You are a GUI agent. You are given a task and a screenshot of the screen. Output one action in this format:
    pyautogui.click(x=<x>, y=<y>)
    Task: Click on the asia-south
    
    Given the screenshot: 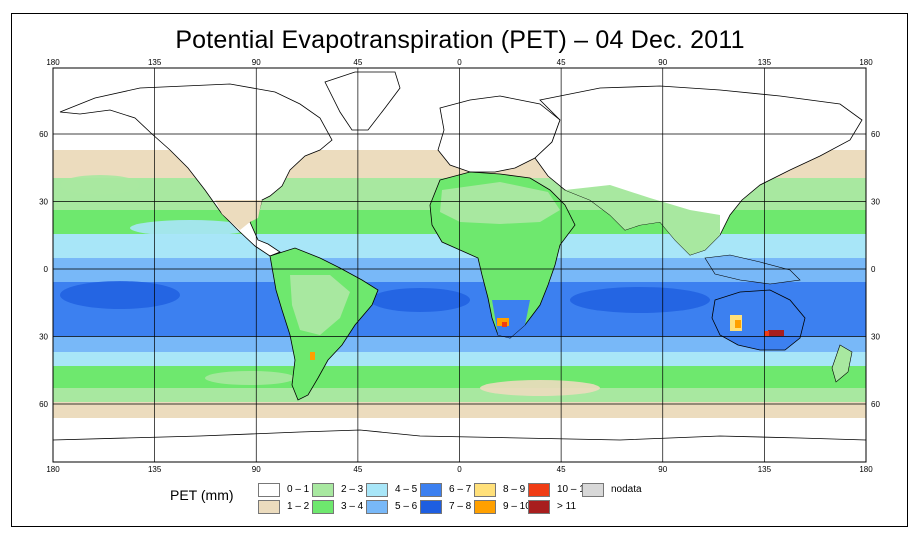 What is the action you would take?
    pyautogui.click(x=642, y=220)
    